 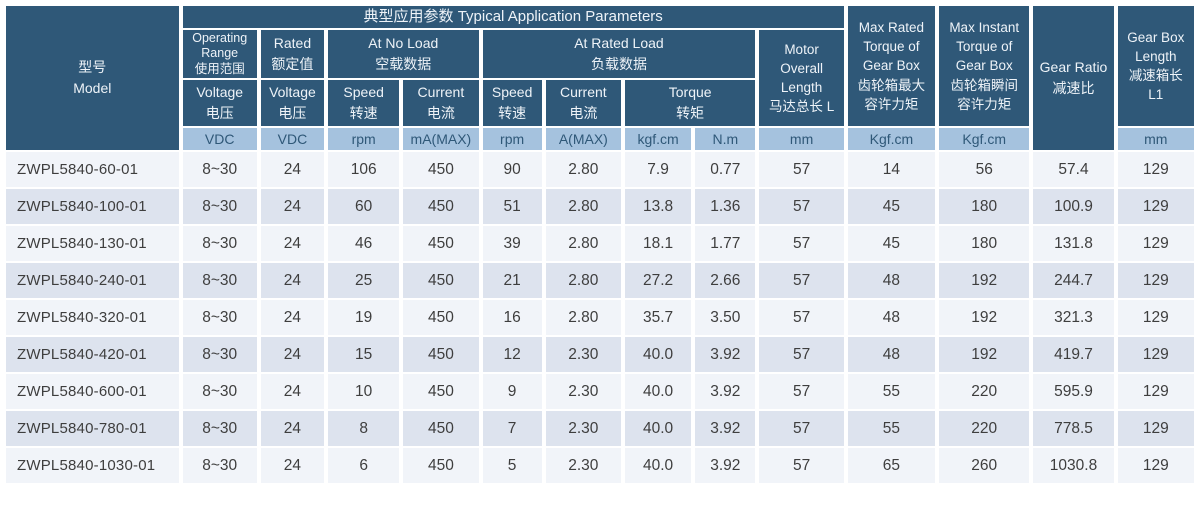 What do you see at coordinates (219, 54) in the screenshot?
I see `header-operating-range: Operating Range 使用范围` at bounding box center [219, 54].